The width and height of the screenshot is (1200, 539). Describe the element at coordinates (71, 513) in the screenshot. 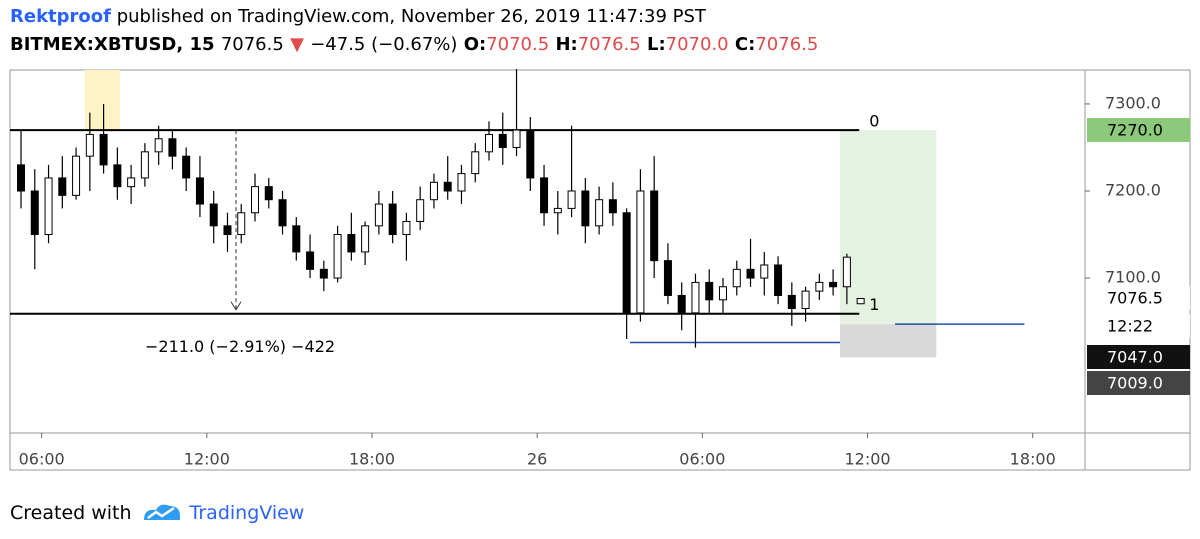

I see `created-with: Created with` at that location.